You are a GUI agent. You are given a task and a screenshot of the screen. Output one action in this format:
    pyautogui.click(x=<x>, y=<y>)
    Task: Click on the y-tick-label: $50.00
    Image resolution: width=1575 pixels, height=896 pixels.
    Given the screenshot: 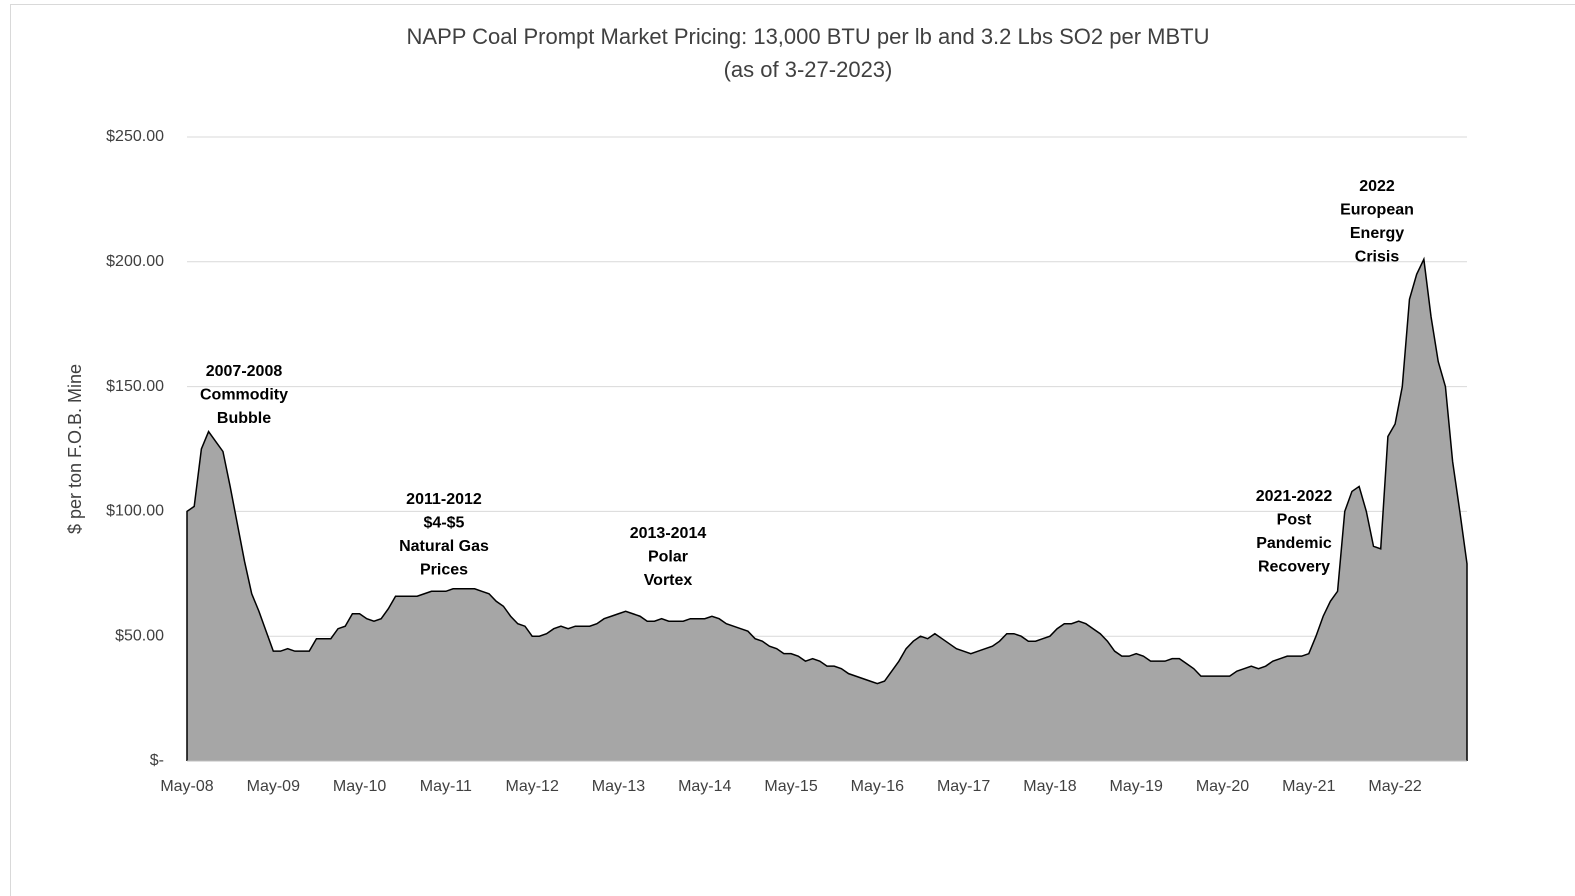 What is the action you would take?
    pyautogui.click(x=139, y=635)
    